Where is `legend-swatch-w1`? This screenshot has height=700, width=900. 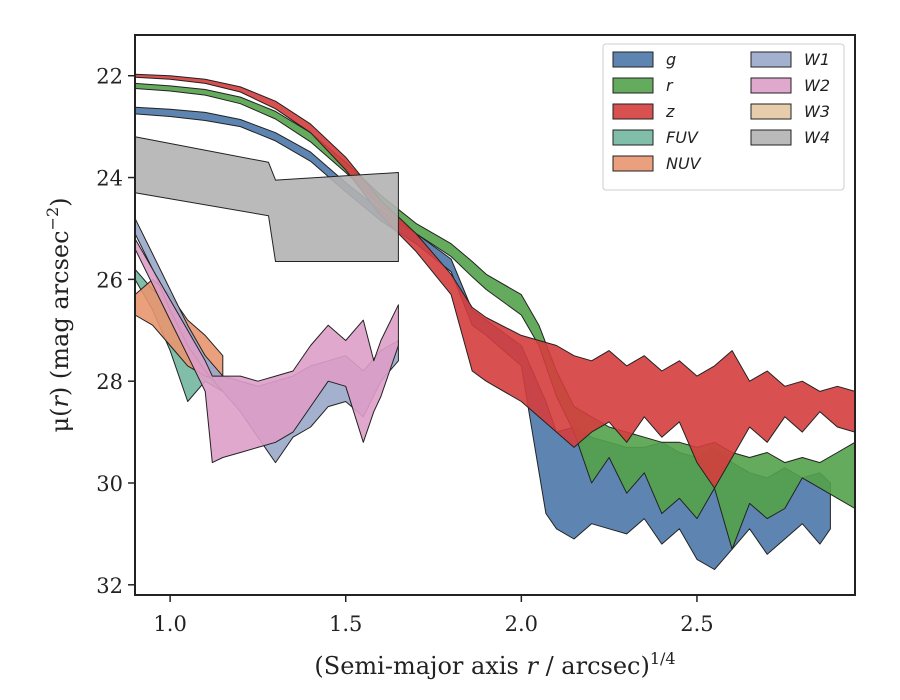 legend-swatch-w1 is located at coordinates (771, 59).